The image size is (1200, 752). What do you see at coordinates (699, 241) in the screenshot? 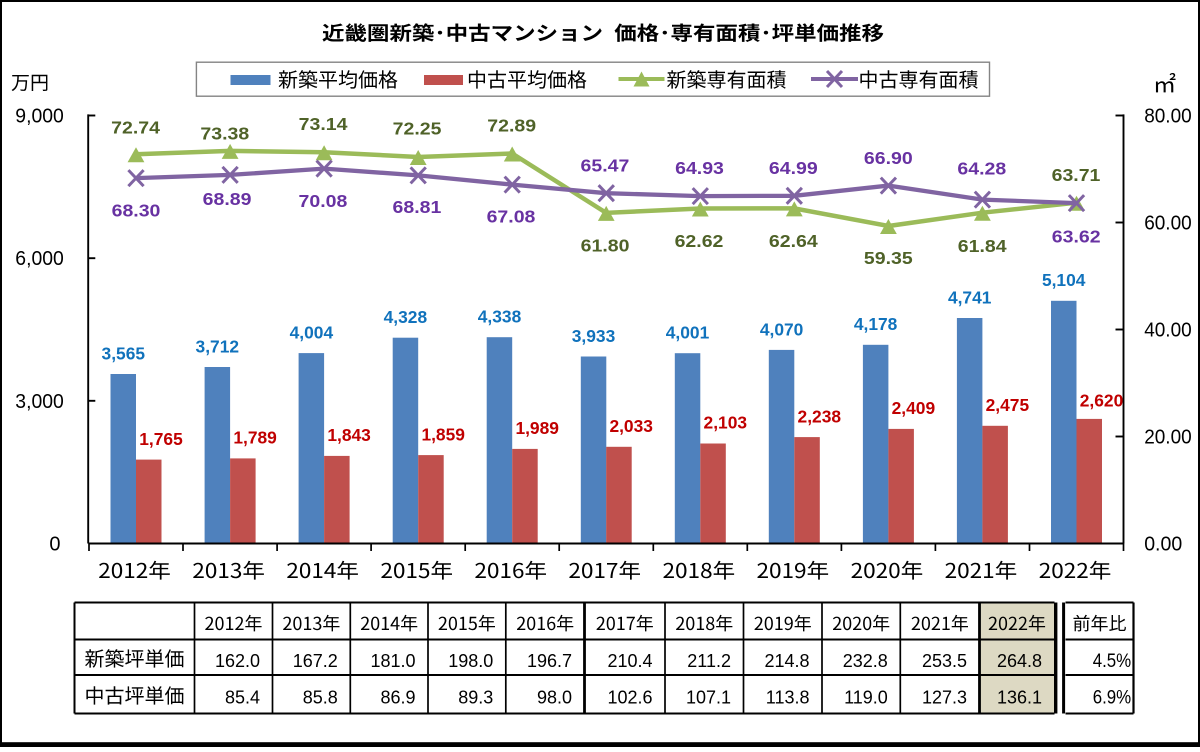
I see `svg-text: 62.62` at bounding box center [699, 241].